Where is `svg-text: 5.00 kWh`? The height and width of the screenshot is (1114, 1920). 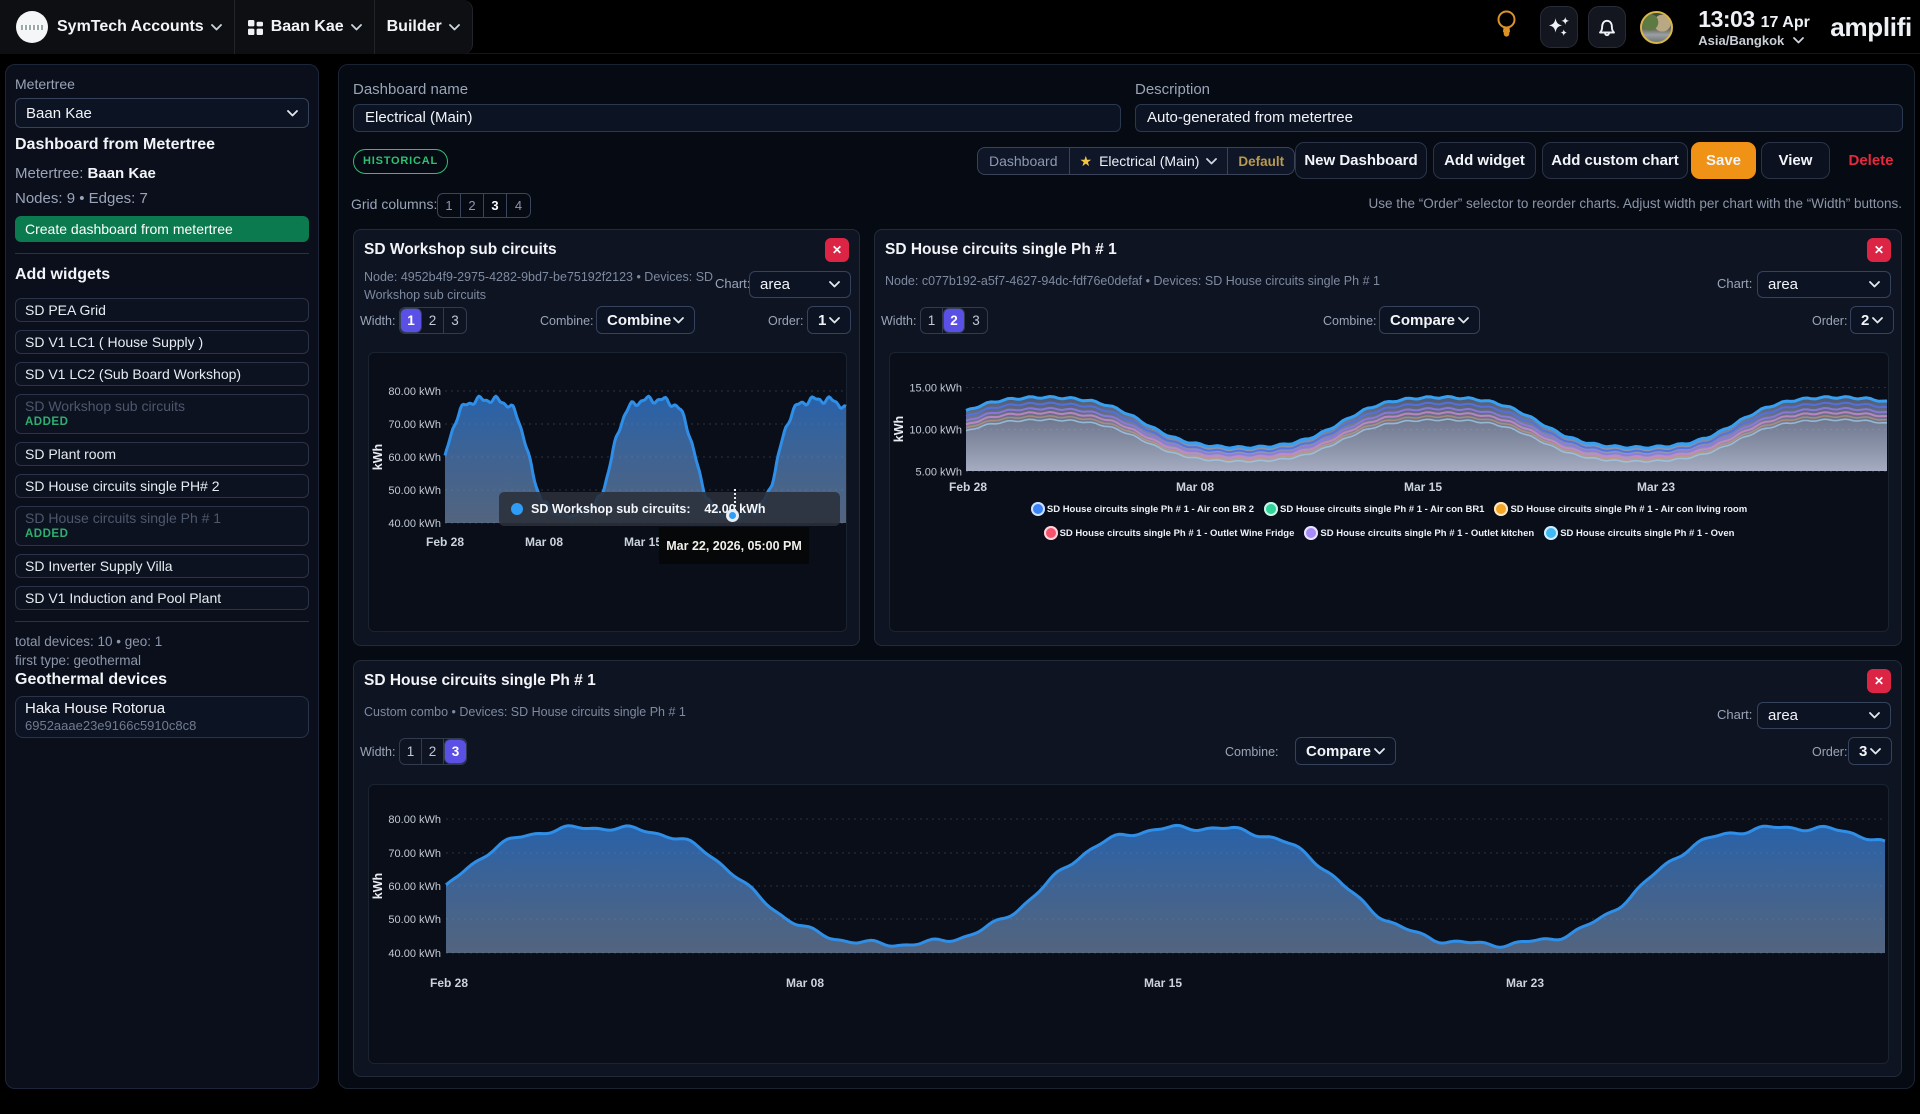 svg-text: 5.00 kWh is located at coordinates (939, 473).